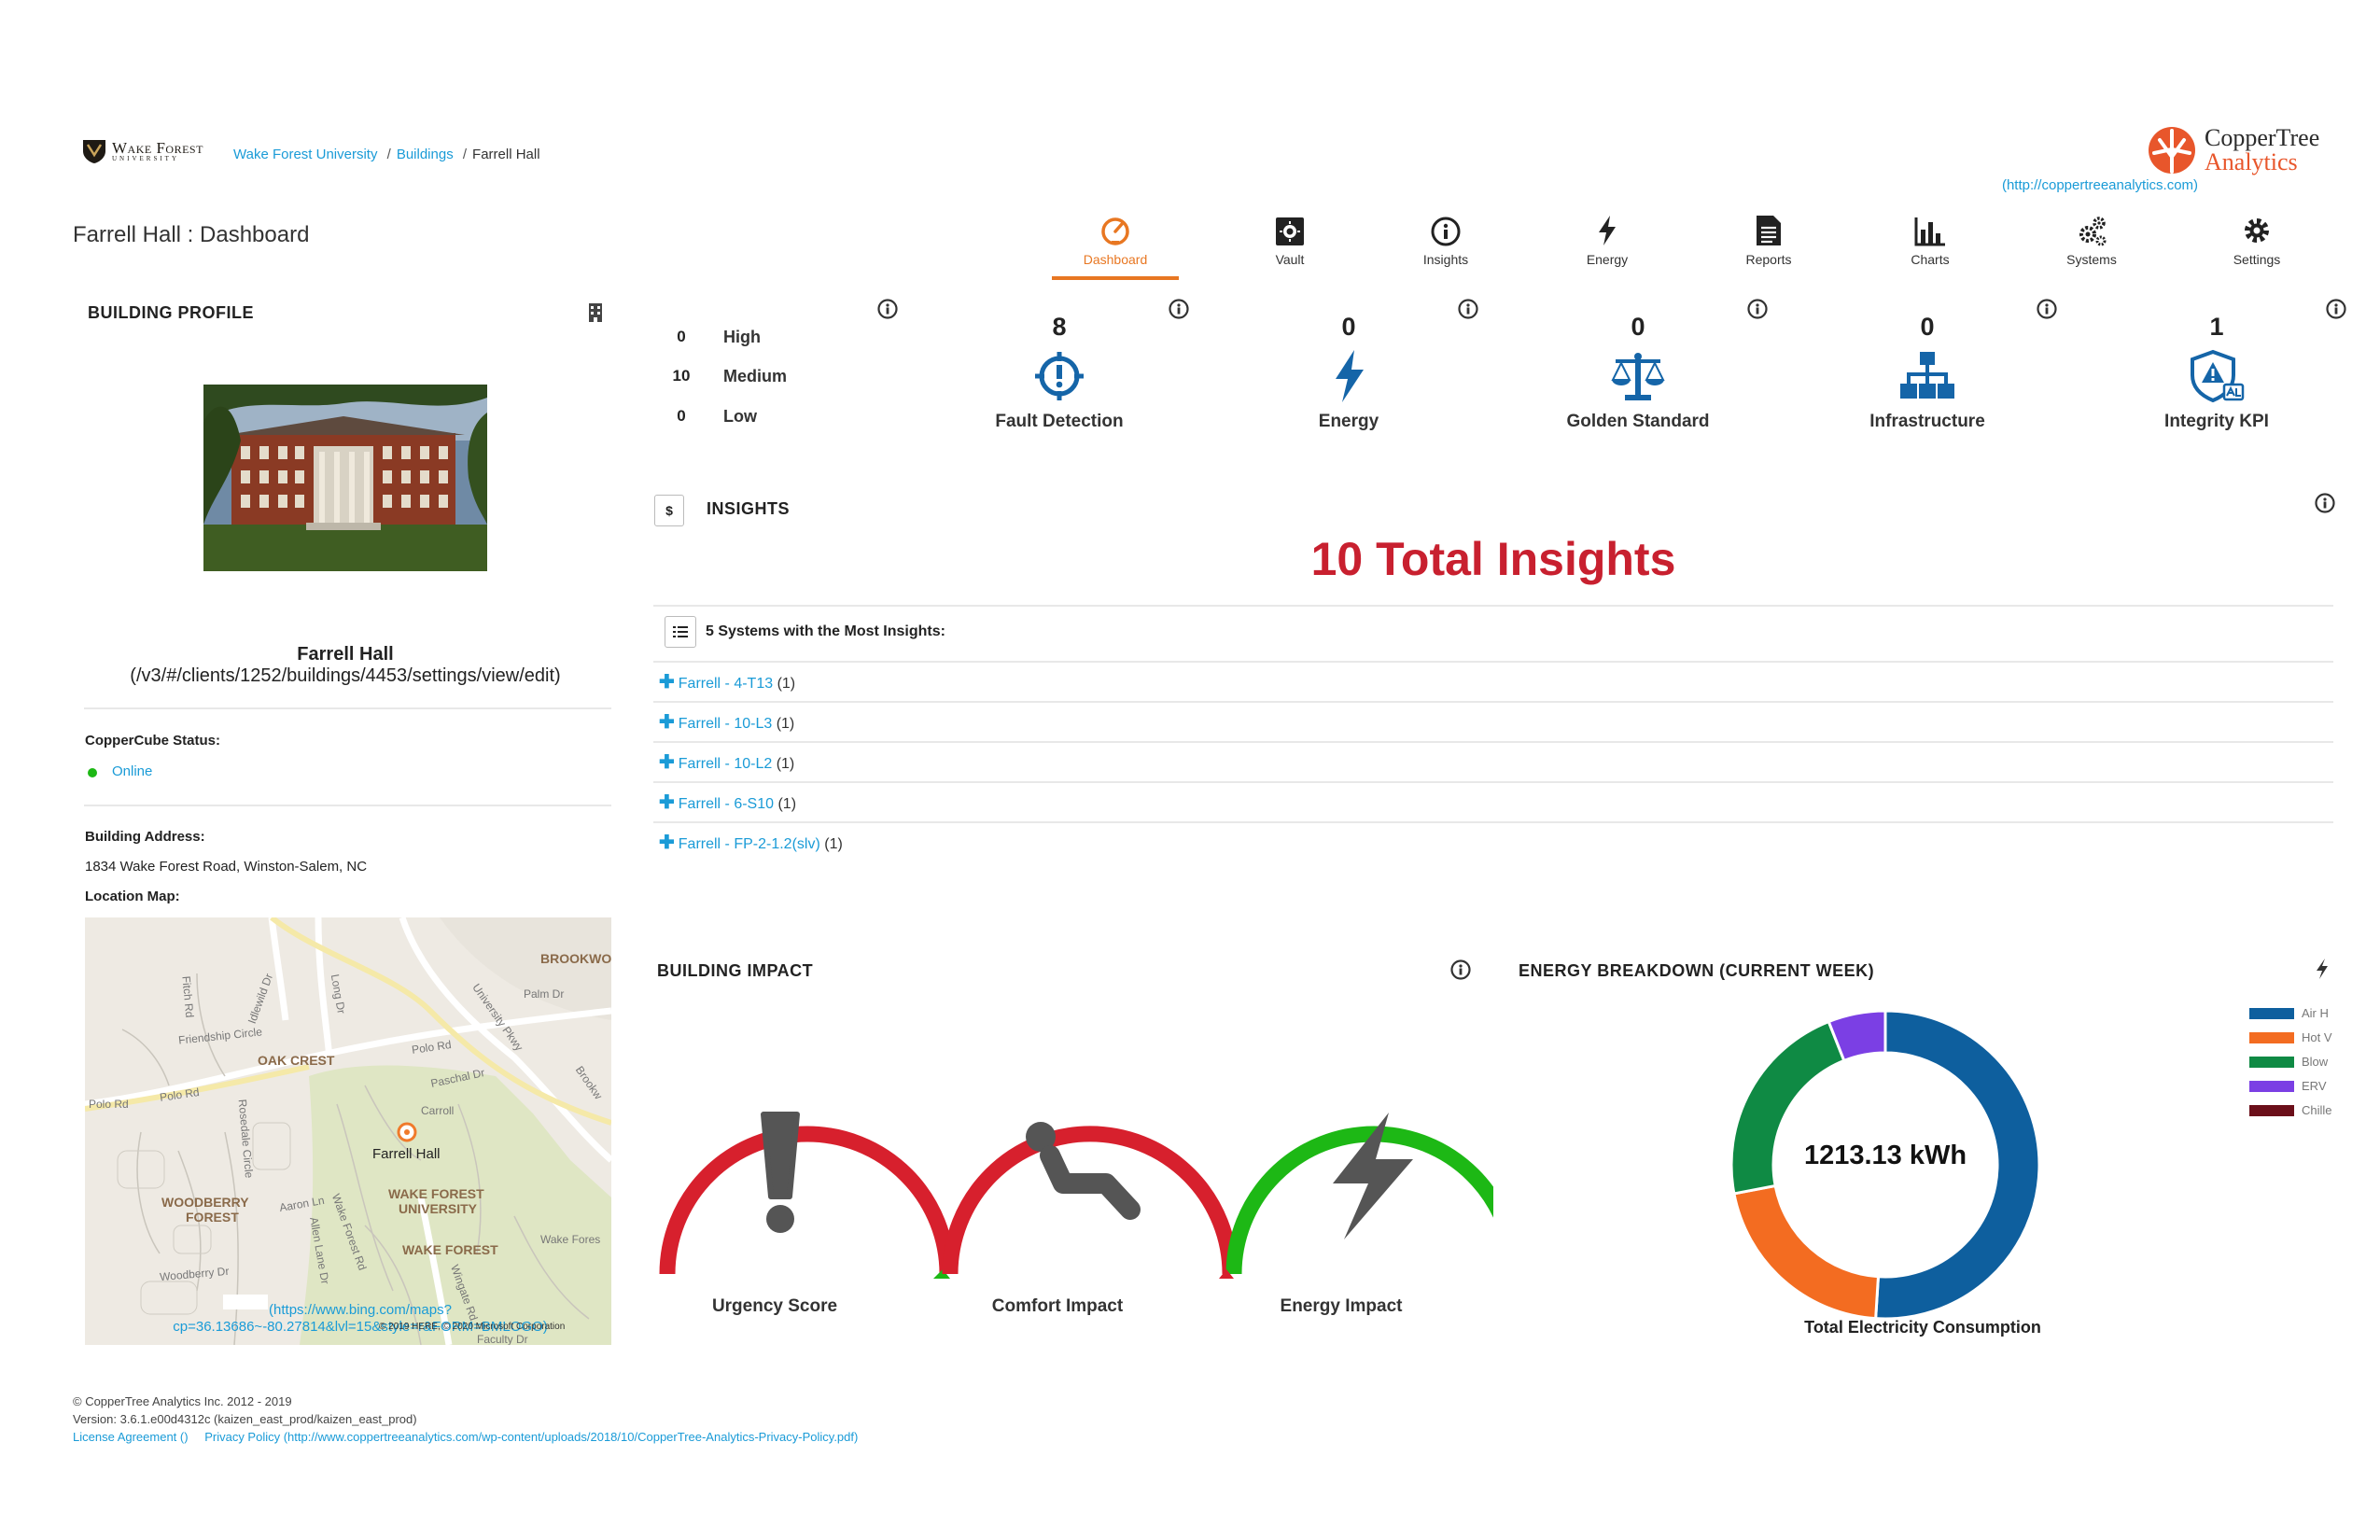 This screenshot has width=2380, height=1540. Describe the element at coordinates (157, 148) in the screenshot. I see `university-logo-text: Wake Forest` at that location.